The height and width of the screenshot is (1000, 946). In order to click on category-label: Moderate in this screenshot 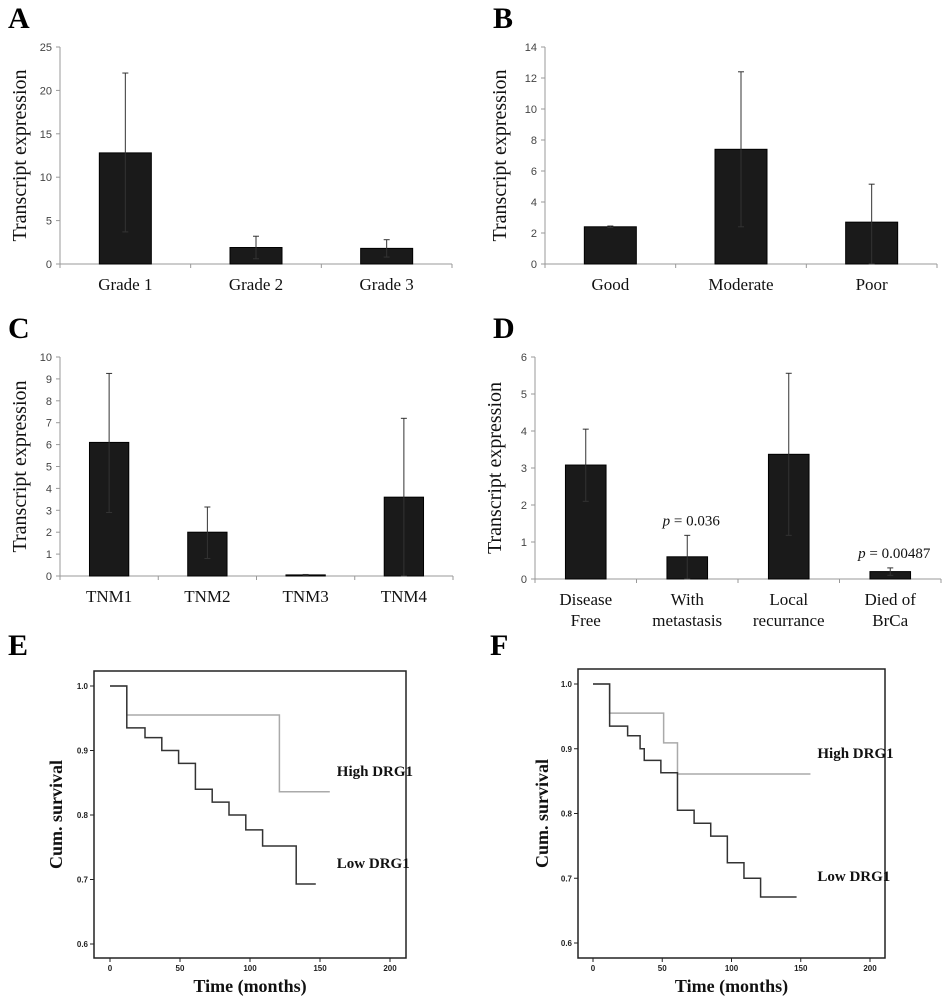, I will do `click(740, 284)`.